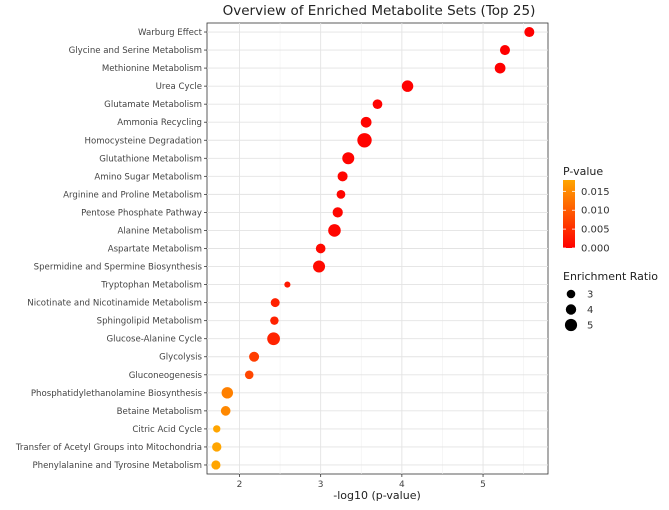 This screenshot has height=510, width=669. I want to click on y-tick-label: Phenylalanine and Tyrosine Metabolism, so click(117, 466).